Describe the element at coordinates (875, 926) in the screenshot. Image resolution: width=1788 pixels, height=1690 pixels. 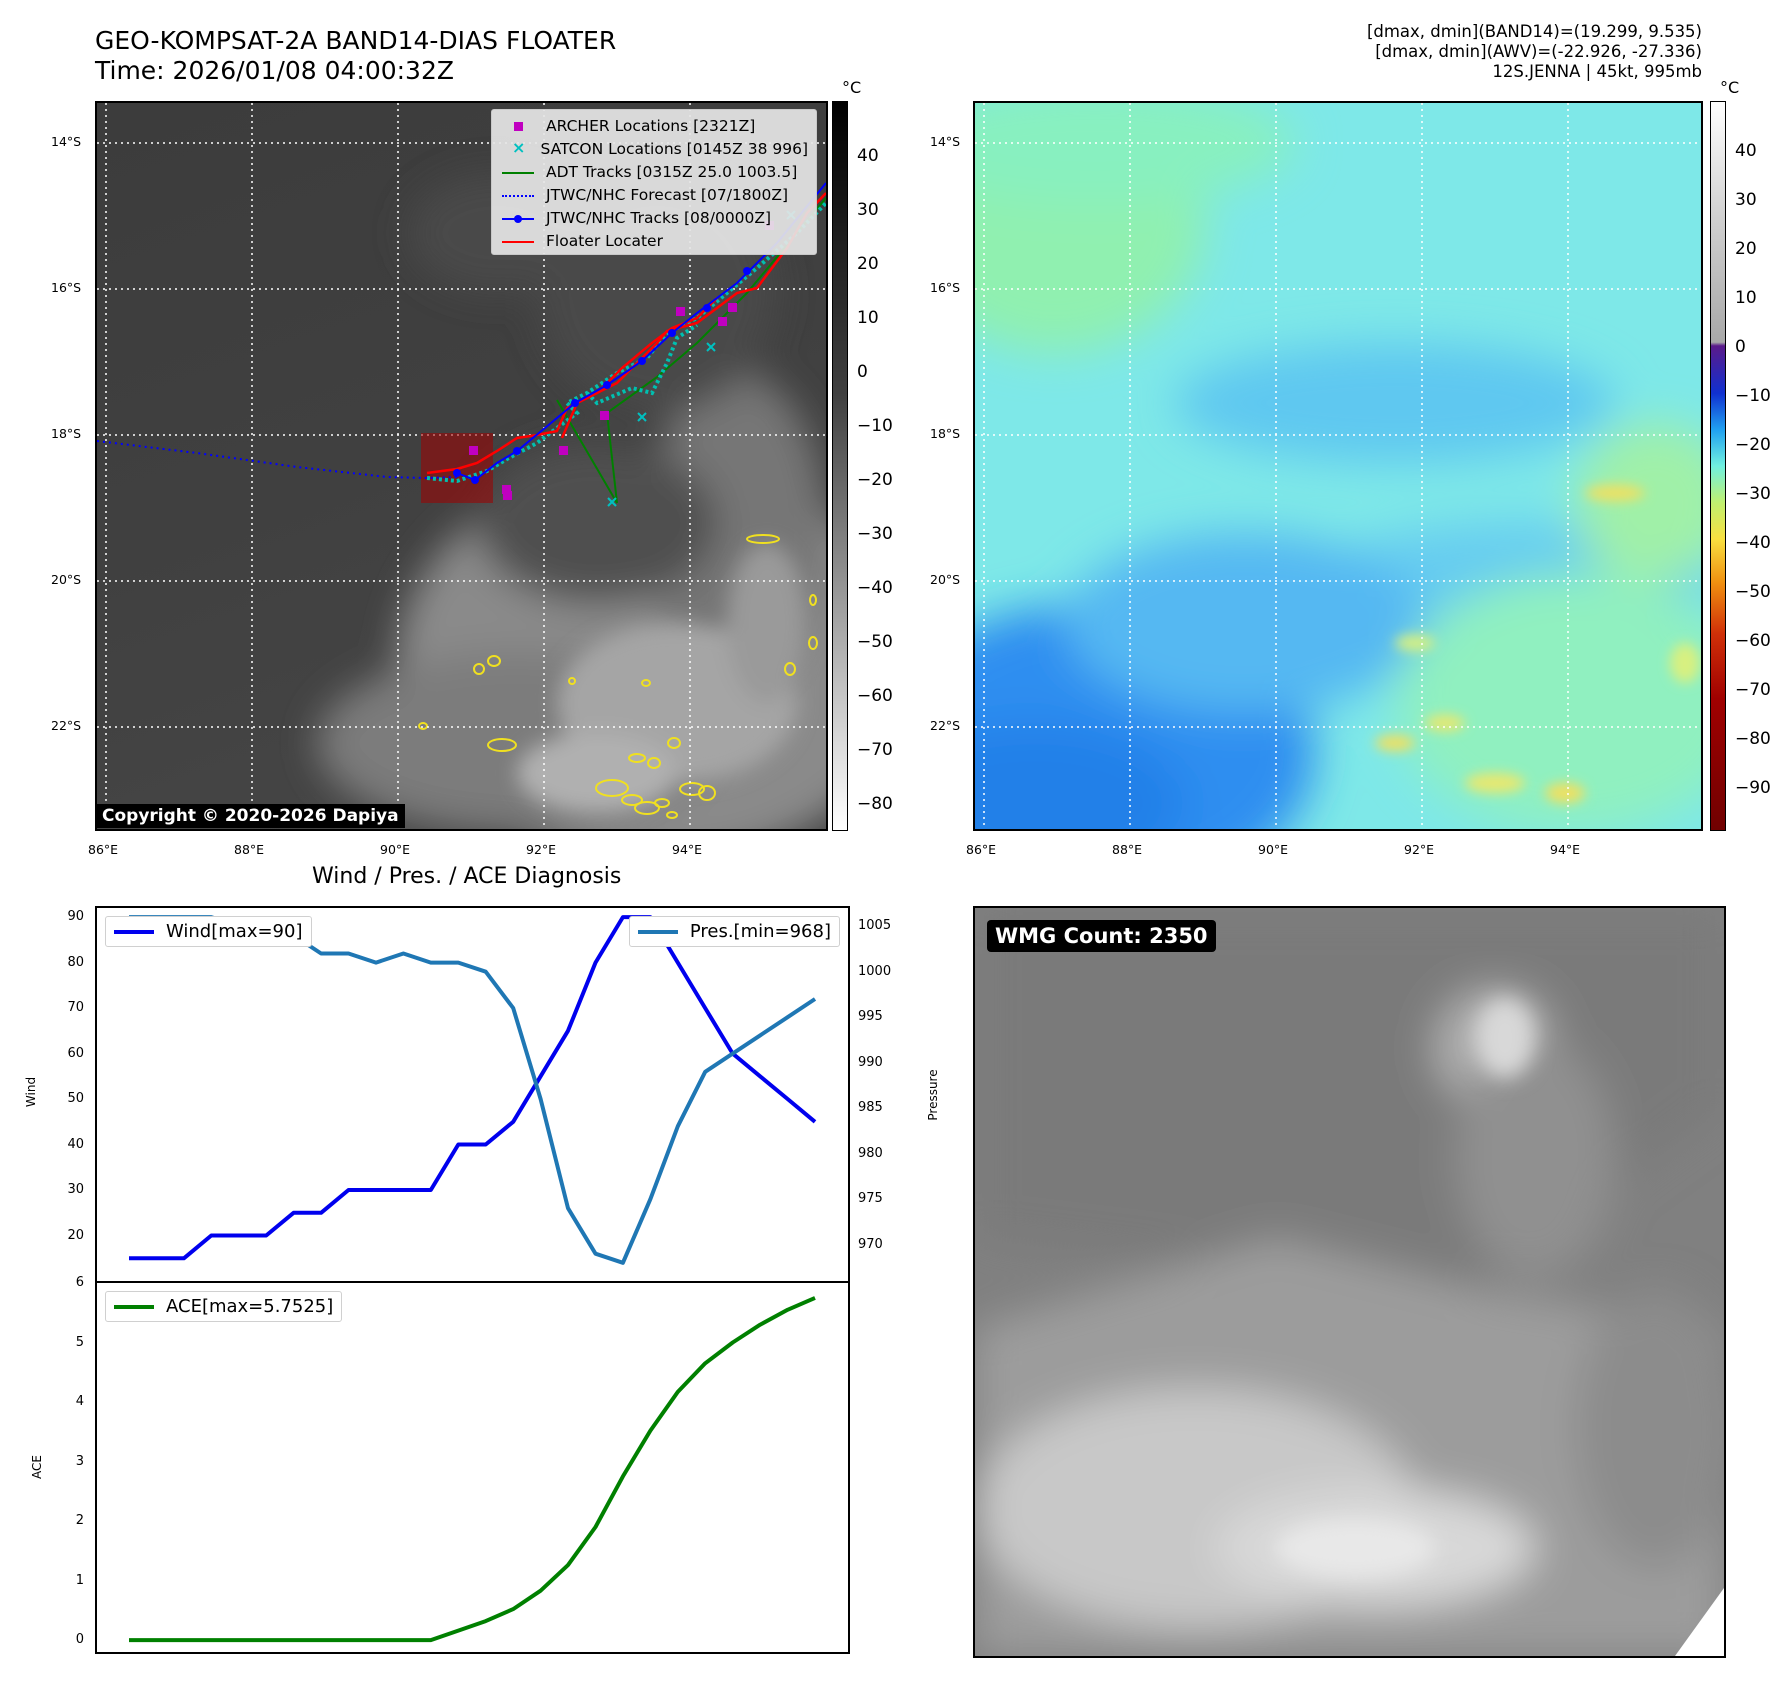
I see `pressure-tick: 1005` at that location.